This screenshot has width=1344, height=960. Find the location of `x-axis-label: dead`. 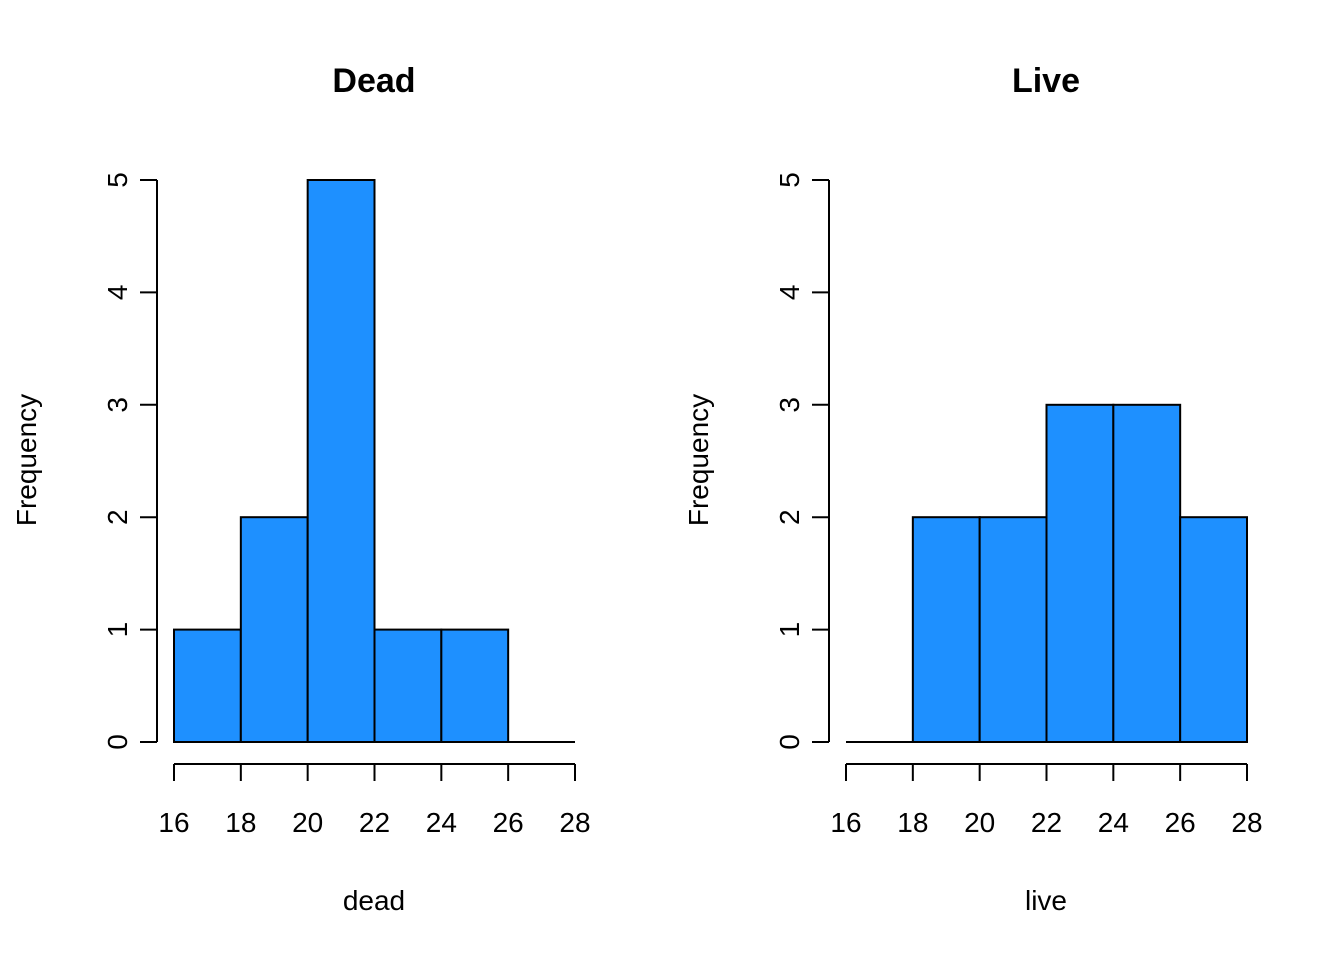

x-axis-label: dead is located at coordinates (374, 900).